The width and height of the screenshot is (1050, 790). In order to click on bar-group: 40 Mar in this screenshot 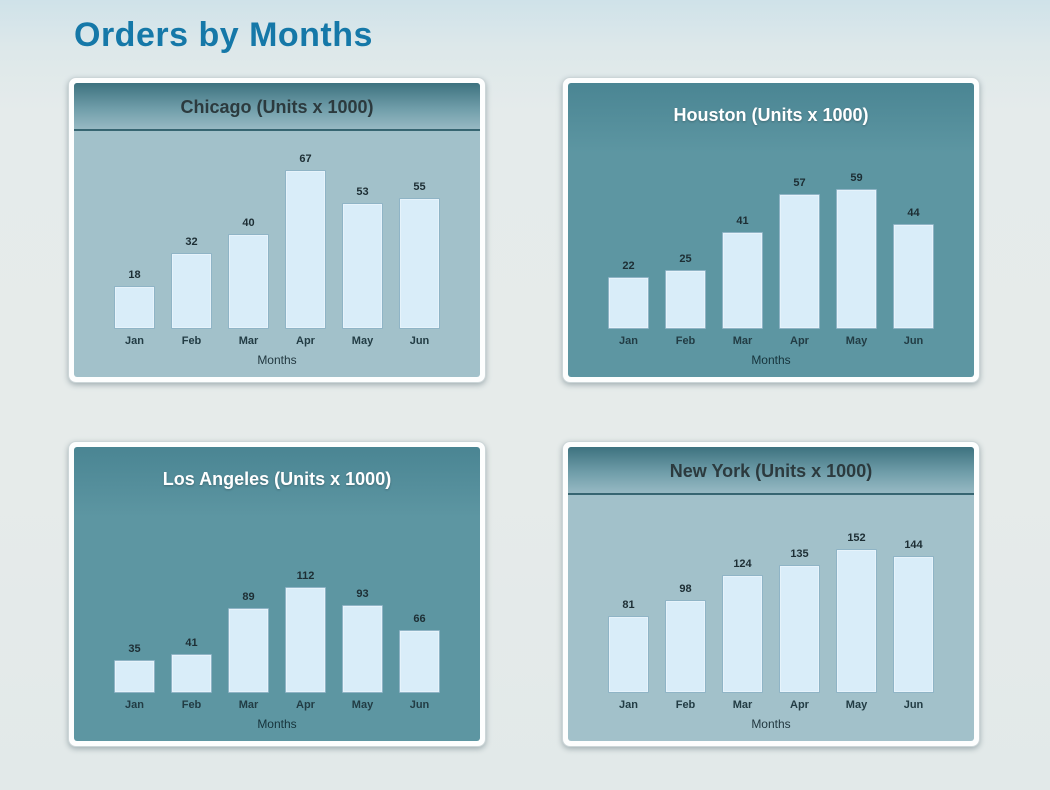, I will do `click(248, 284)`.